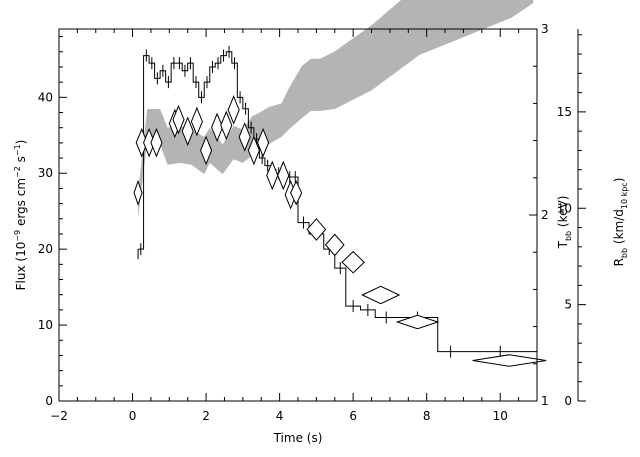  What do you see at coordinates (568, 305) in the screenshot?
I see `radius-tick-label: 5` at bounding box center [568, 305].